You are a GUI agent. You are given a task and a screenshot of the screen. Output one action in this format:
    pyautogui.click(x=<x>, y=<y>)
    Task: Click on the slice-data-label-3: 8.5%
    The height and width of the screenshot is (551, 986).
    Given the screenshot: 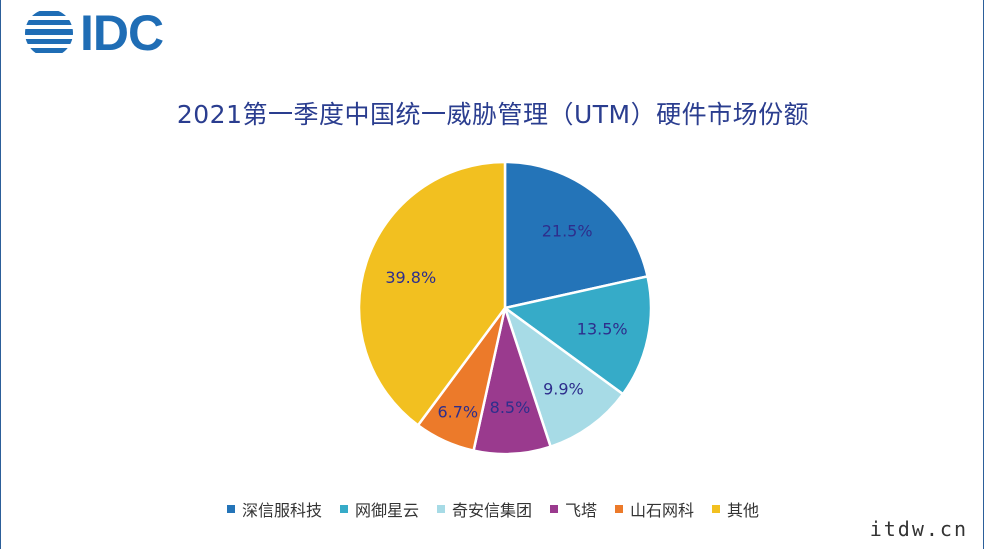 What is the action you would take?
    pyautogui.click(x=510, y=407)
    